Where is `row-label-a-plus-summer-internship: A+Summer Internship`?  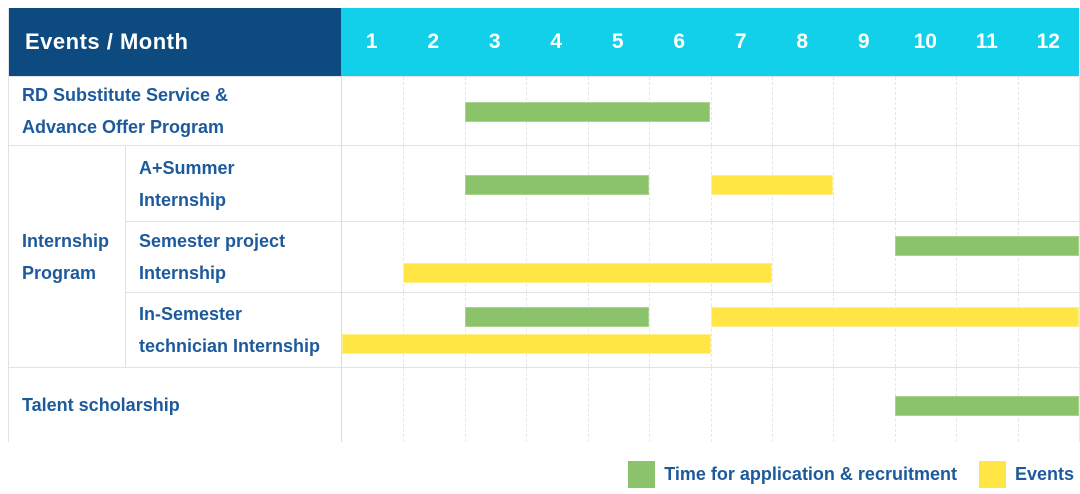 row-label-a-plus-summer-internship: A+Summer Internship is located at coordinates (233, 183).